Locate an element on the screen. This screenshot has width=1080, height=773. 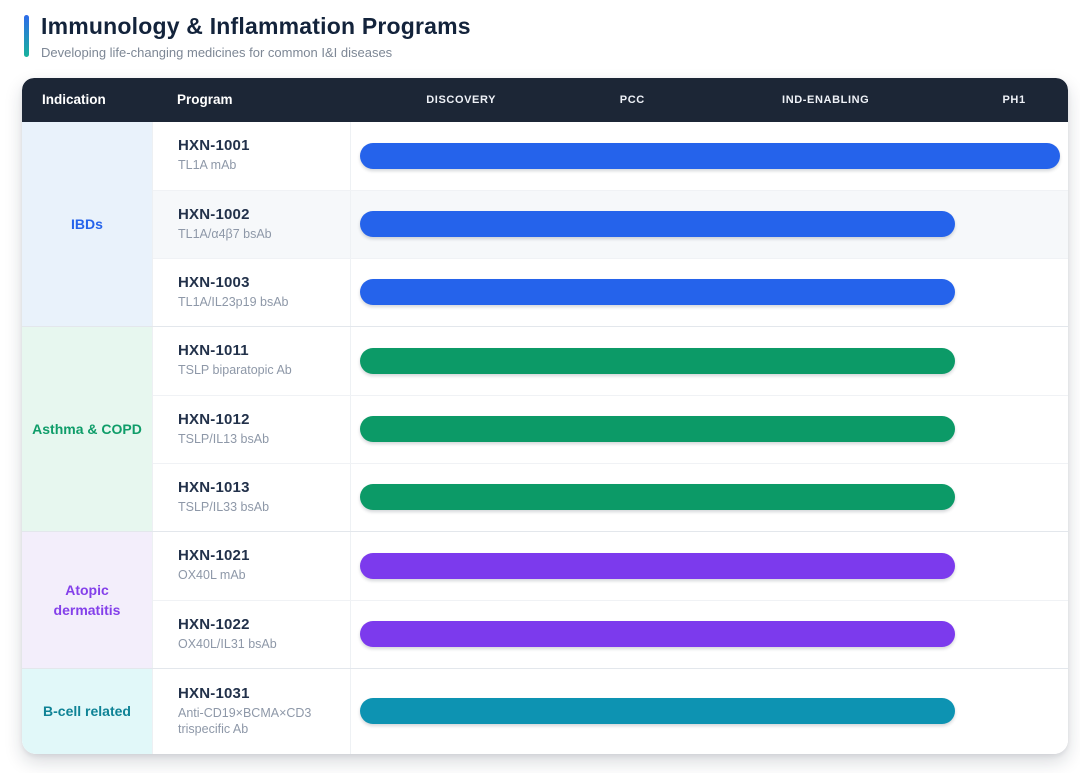
program-modality: TL1A/IL23p19 bsAb is located at coordinates (233, 301).